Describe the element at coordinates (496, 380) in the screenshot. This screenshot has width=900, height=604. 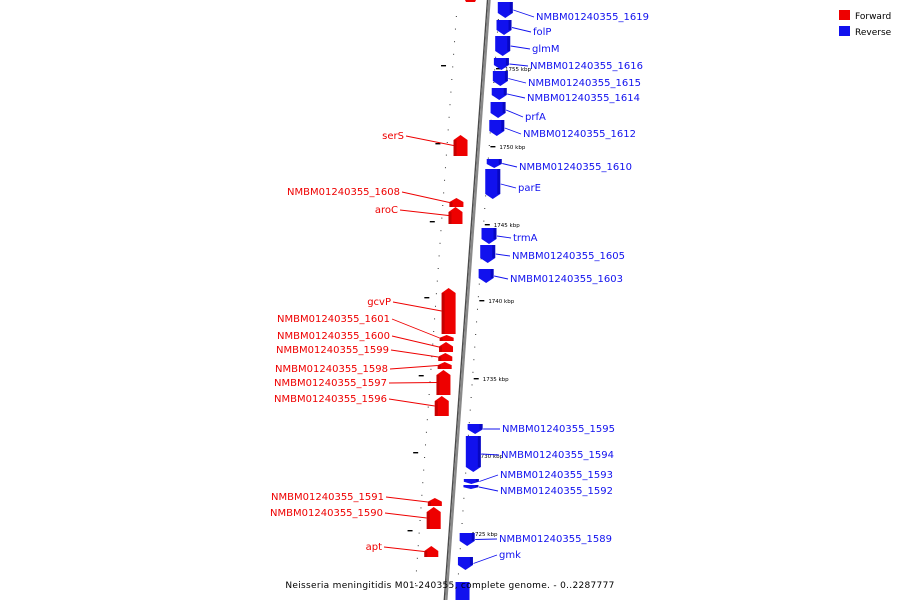
I see `scale-tick-label: 1735 kbp` at that location.